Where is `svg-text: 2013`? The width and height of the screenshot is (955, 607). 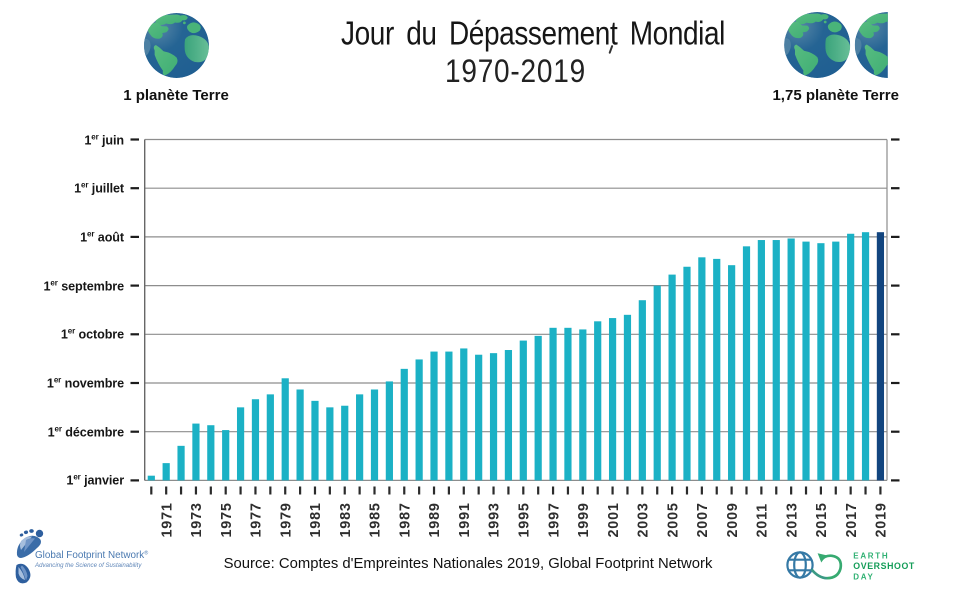 svg-text: 2013 is located at coordinates (792, 519).